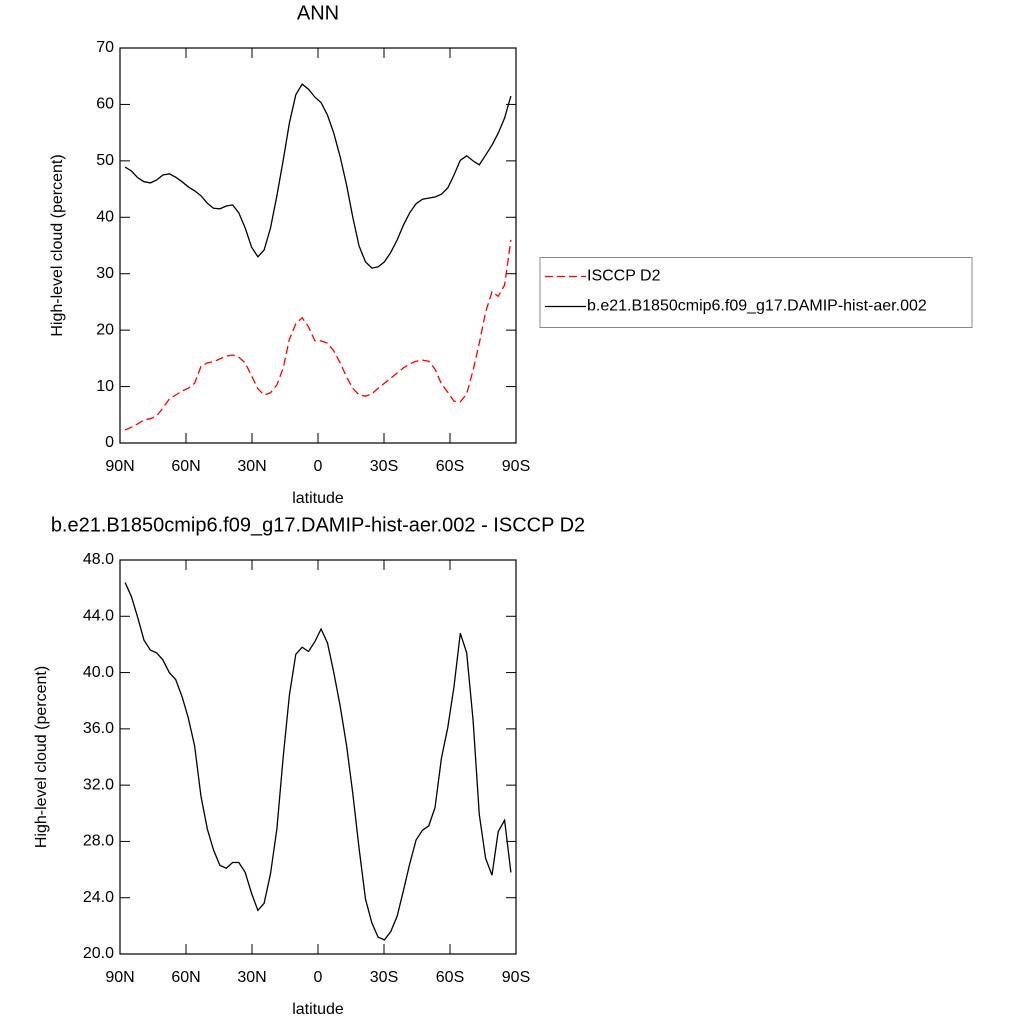  I want to click on y-tick-label: 40, so click(105, 217).